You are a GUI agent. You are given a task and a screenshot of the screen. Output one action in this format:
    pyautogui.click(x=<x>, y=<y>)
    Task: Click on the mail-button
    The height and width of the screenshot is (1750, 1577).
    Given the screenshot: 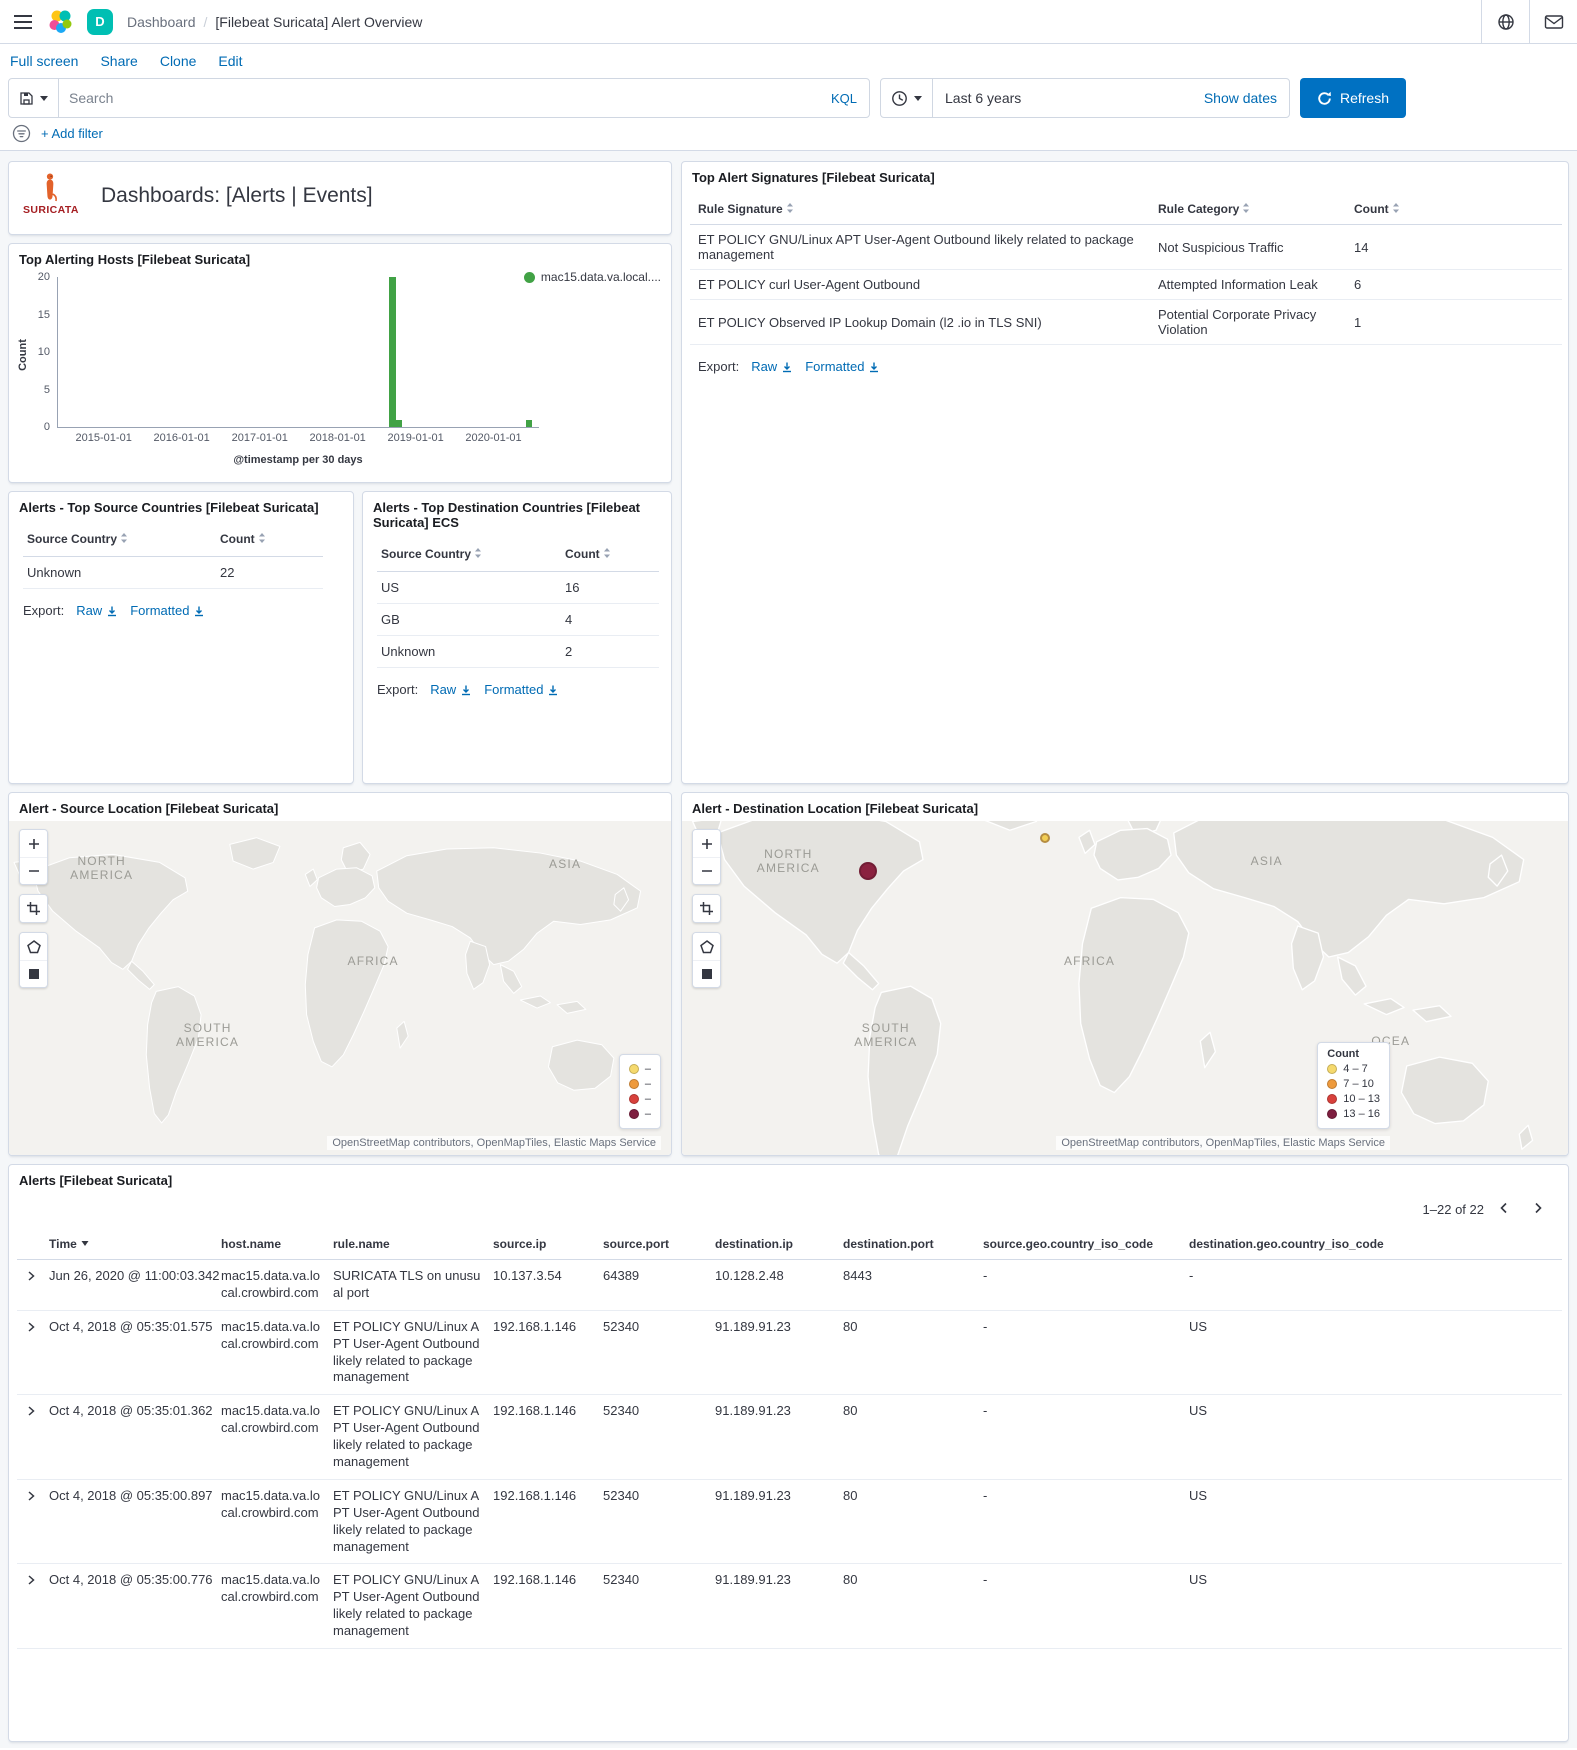 What is the action you would take?
    pyautogui.click(x=1553, y=21)
    